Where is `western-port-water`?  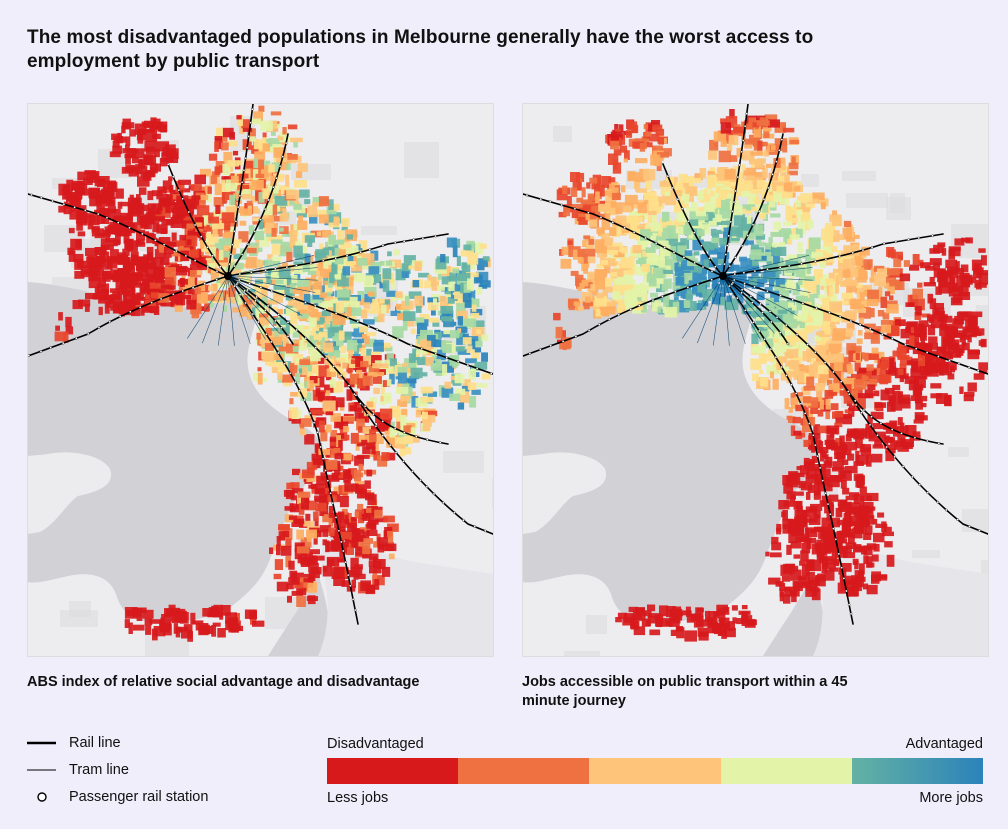
western-port-water is located at coordinates (299, 615).